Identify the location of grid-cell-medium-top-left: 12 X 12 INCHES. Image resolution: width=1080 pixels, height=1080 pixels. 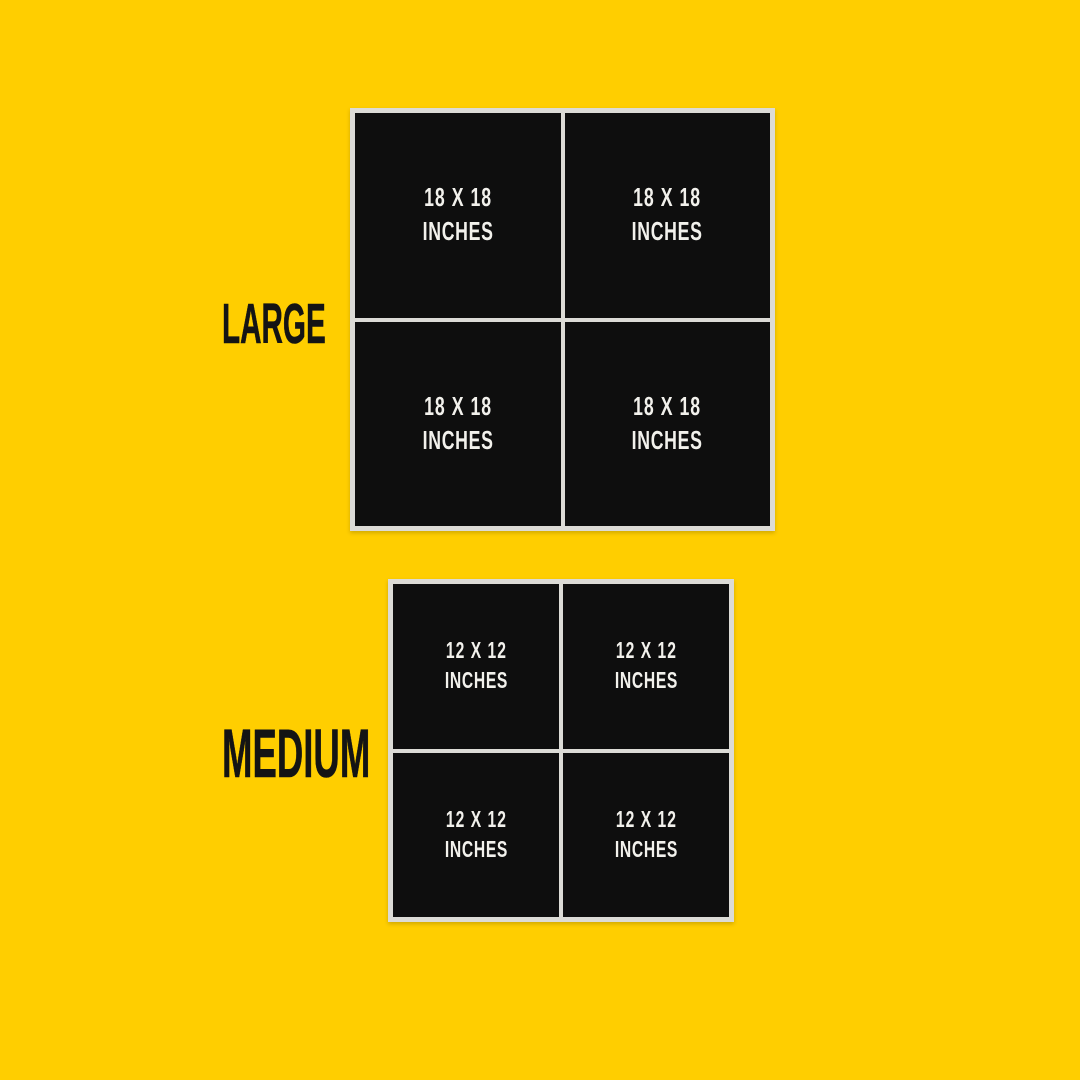
(476, 666).